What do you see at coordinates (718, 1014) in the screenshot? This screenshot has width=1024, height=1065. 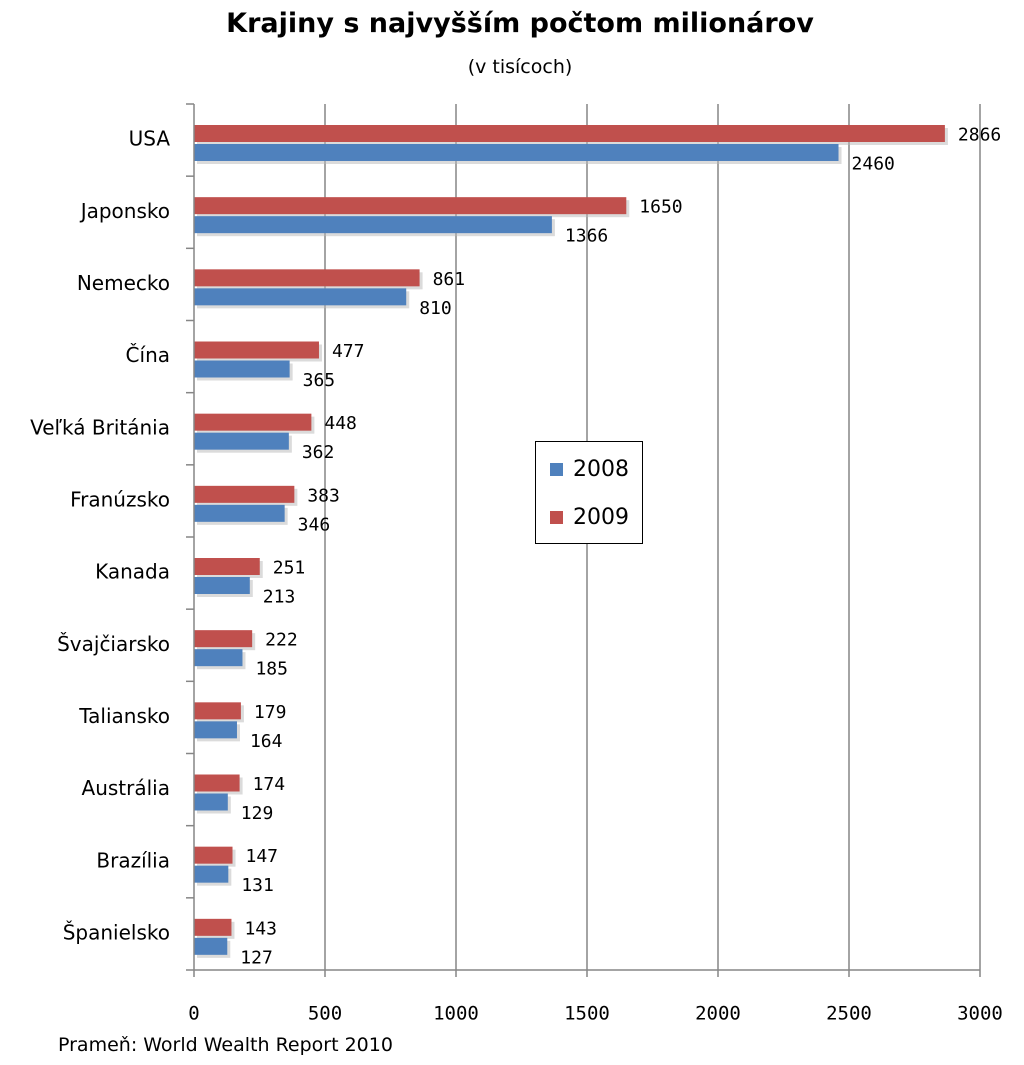 I see `x-tick-label: 2000` at bounding box center [718, 1014].